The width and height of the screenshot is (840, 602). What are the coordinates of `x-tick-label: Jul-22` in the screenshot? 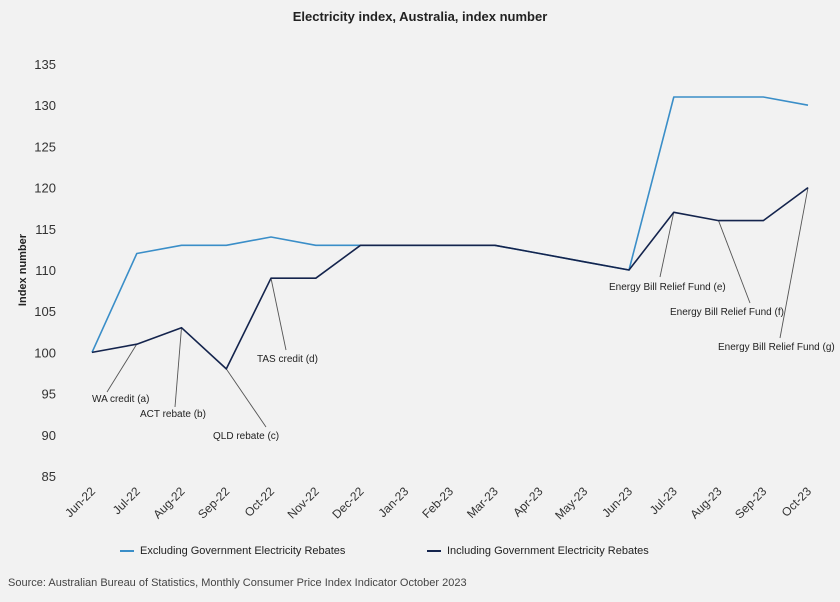 It's located at (126, 500).